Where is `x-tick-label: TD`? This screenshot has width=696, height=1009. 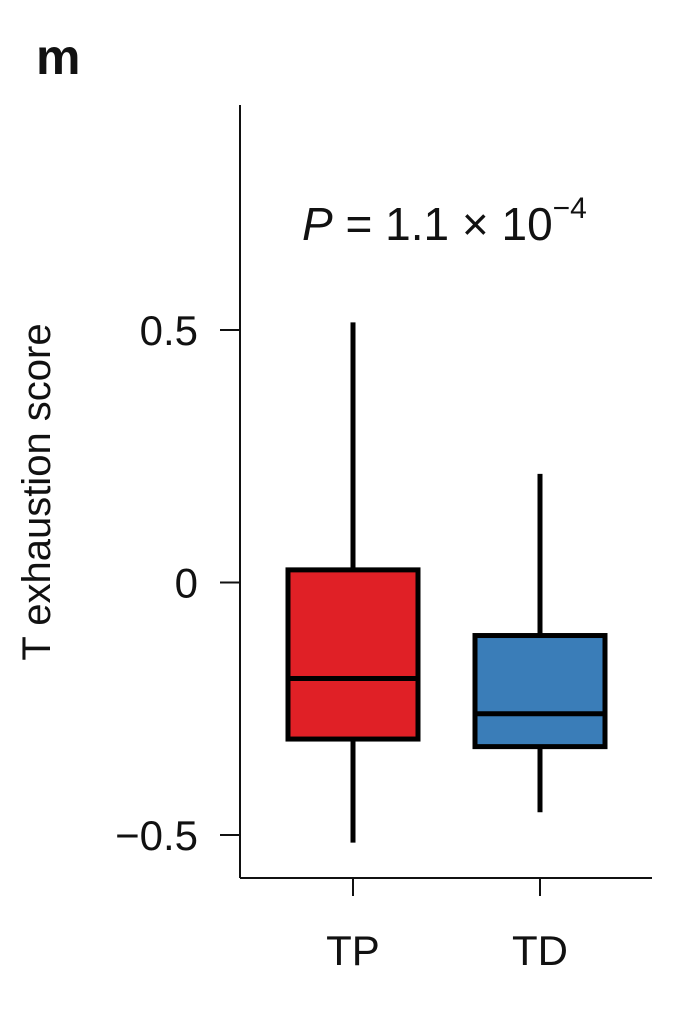
x-tick-label: TD is located at coordinates (540, 950).